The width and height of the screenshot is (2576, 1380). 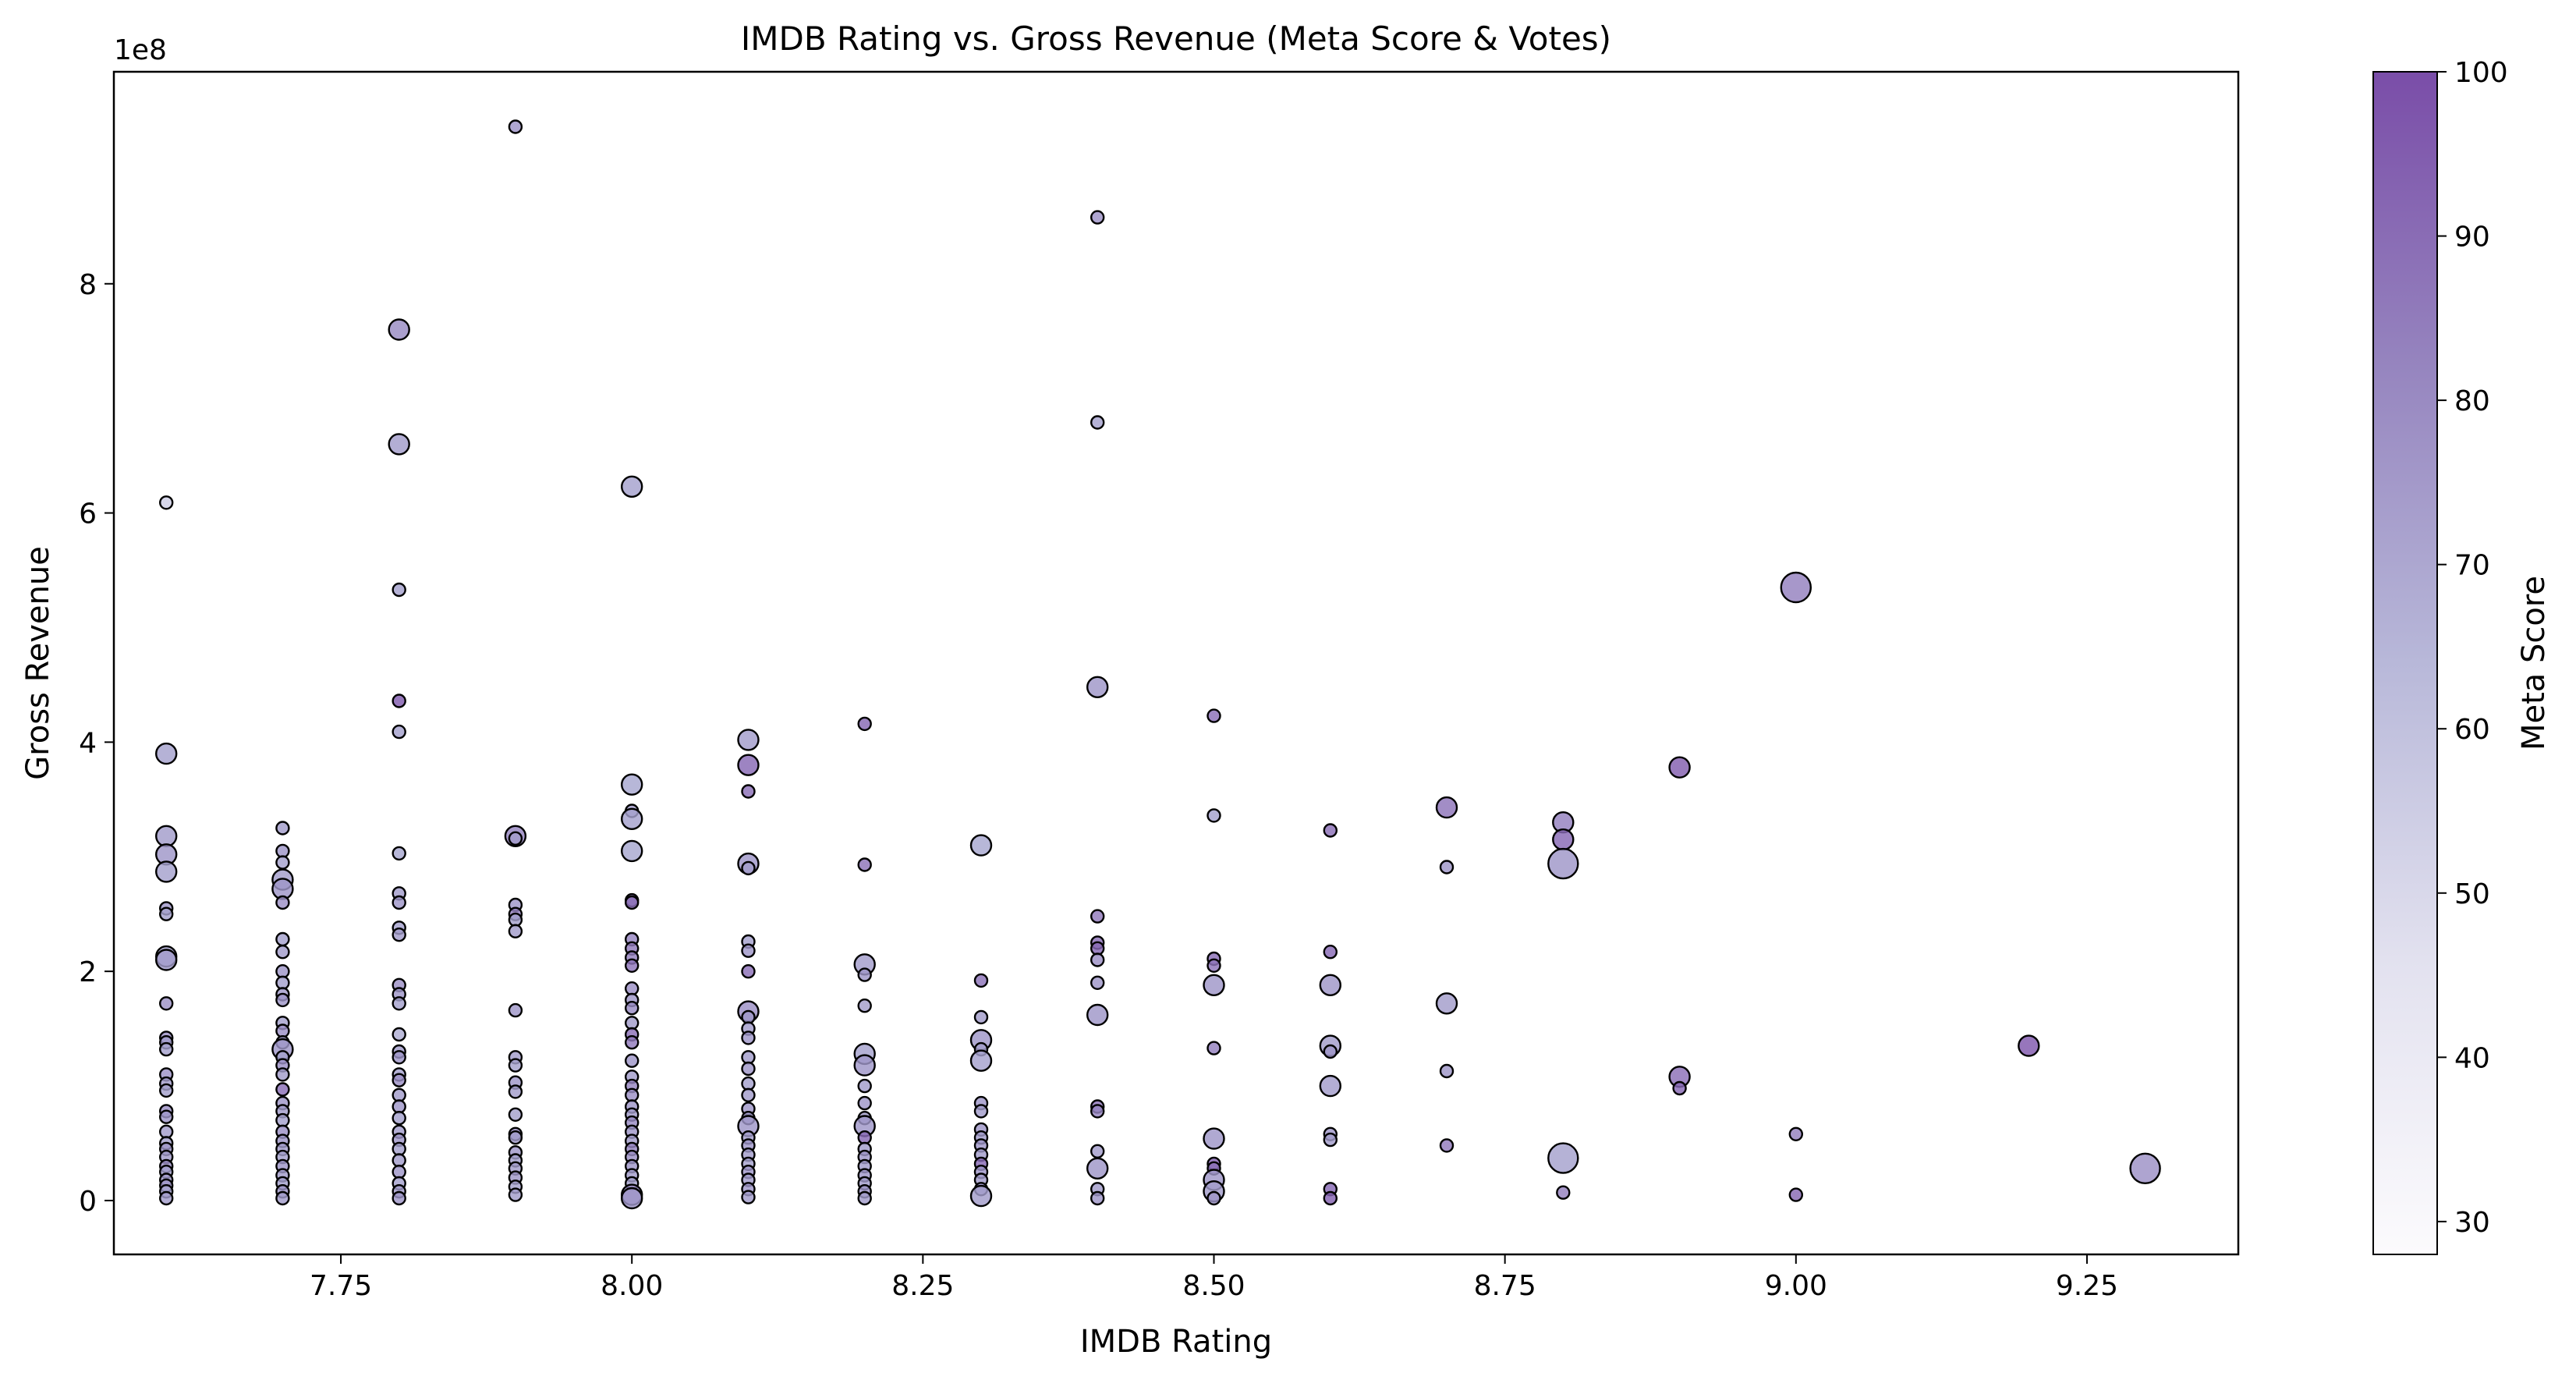 I want to click on x-tick-label: 8.50, so click(x=1213, y=1286).